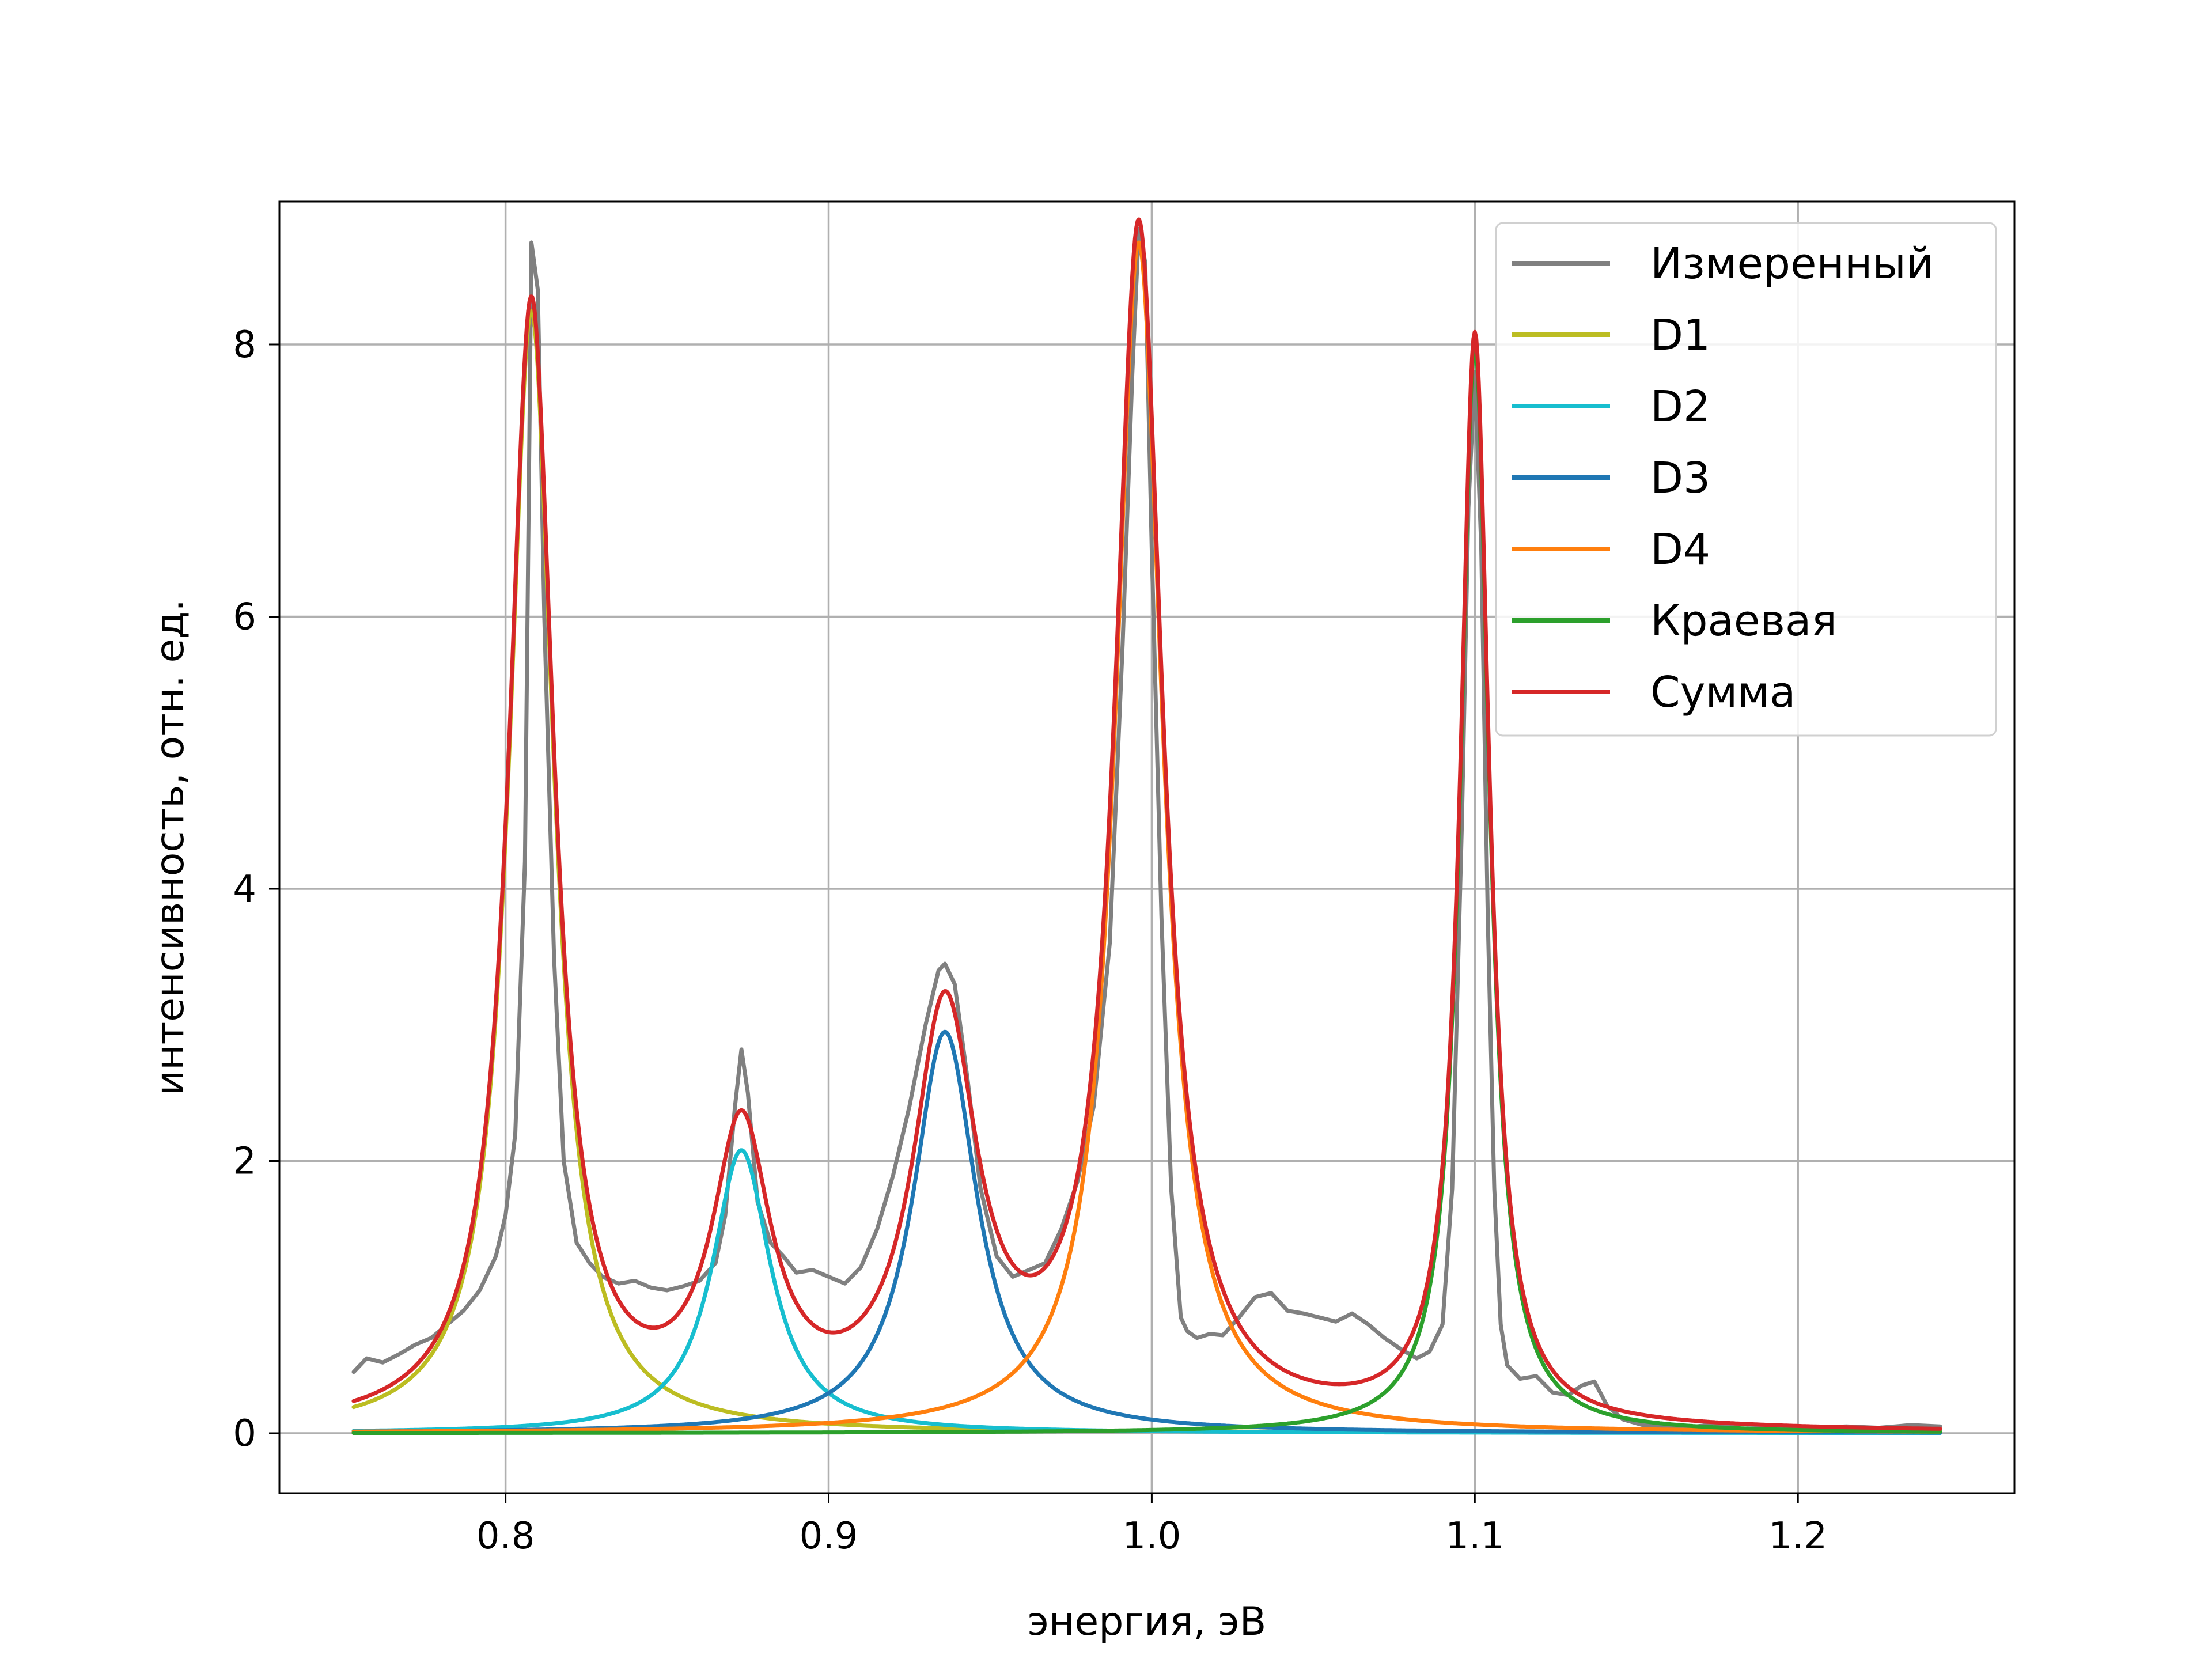 The width and height of the screenshot is (2212, 1659). I want to click on legend-label-d1: D1, so click(1680, 335).